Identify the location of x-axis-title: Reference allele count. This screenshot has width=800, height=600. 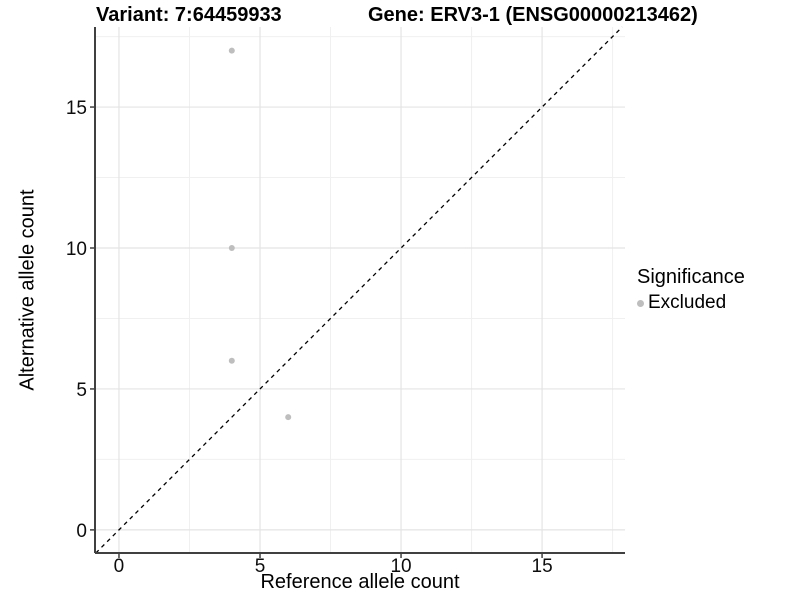
(360, 582).